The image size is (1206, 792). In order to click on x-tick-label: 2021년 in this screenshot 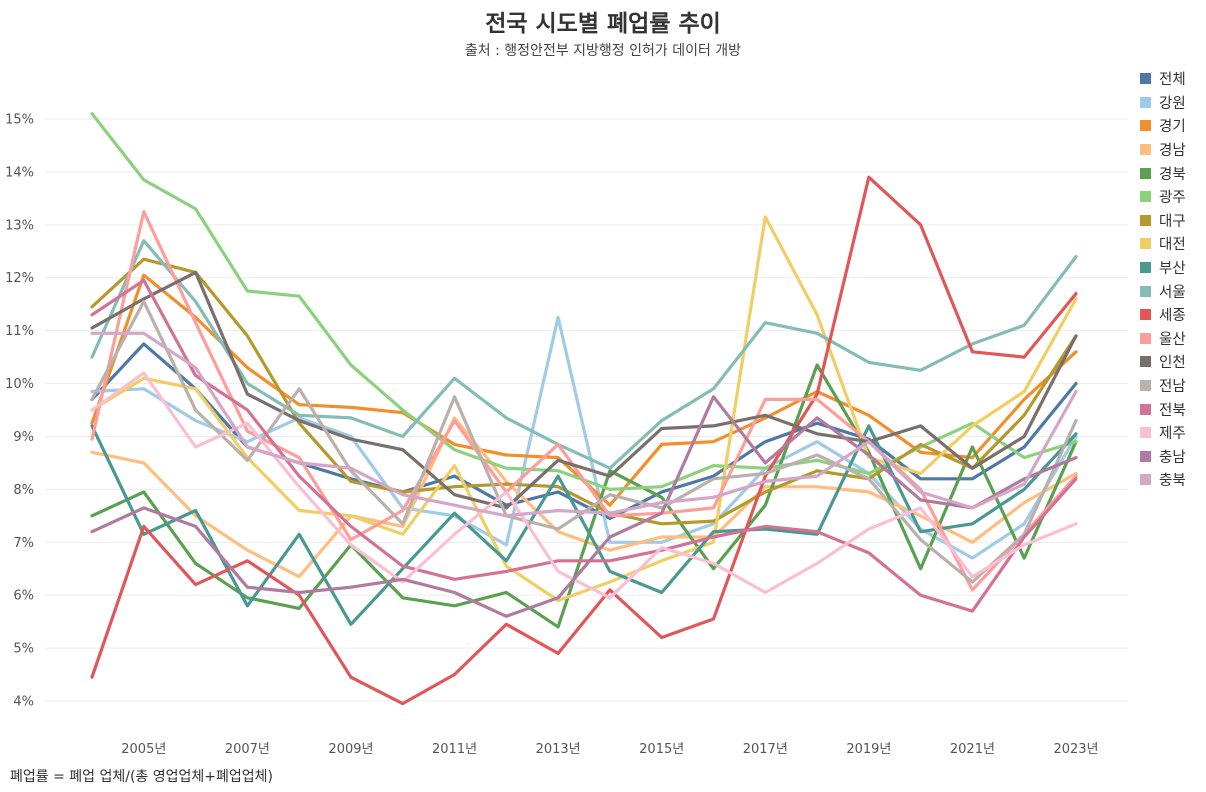, I will do `click(972, 749)`.